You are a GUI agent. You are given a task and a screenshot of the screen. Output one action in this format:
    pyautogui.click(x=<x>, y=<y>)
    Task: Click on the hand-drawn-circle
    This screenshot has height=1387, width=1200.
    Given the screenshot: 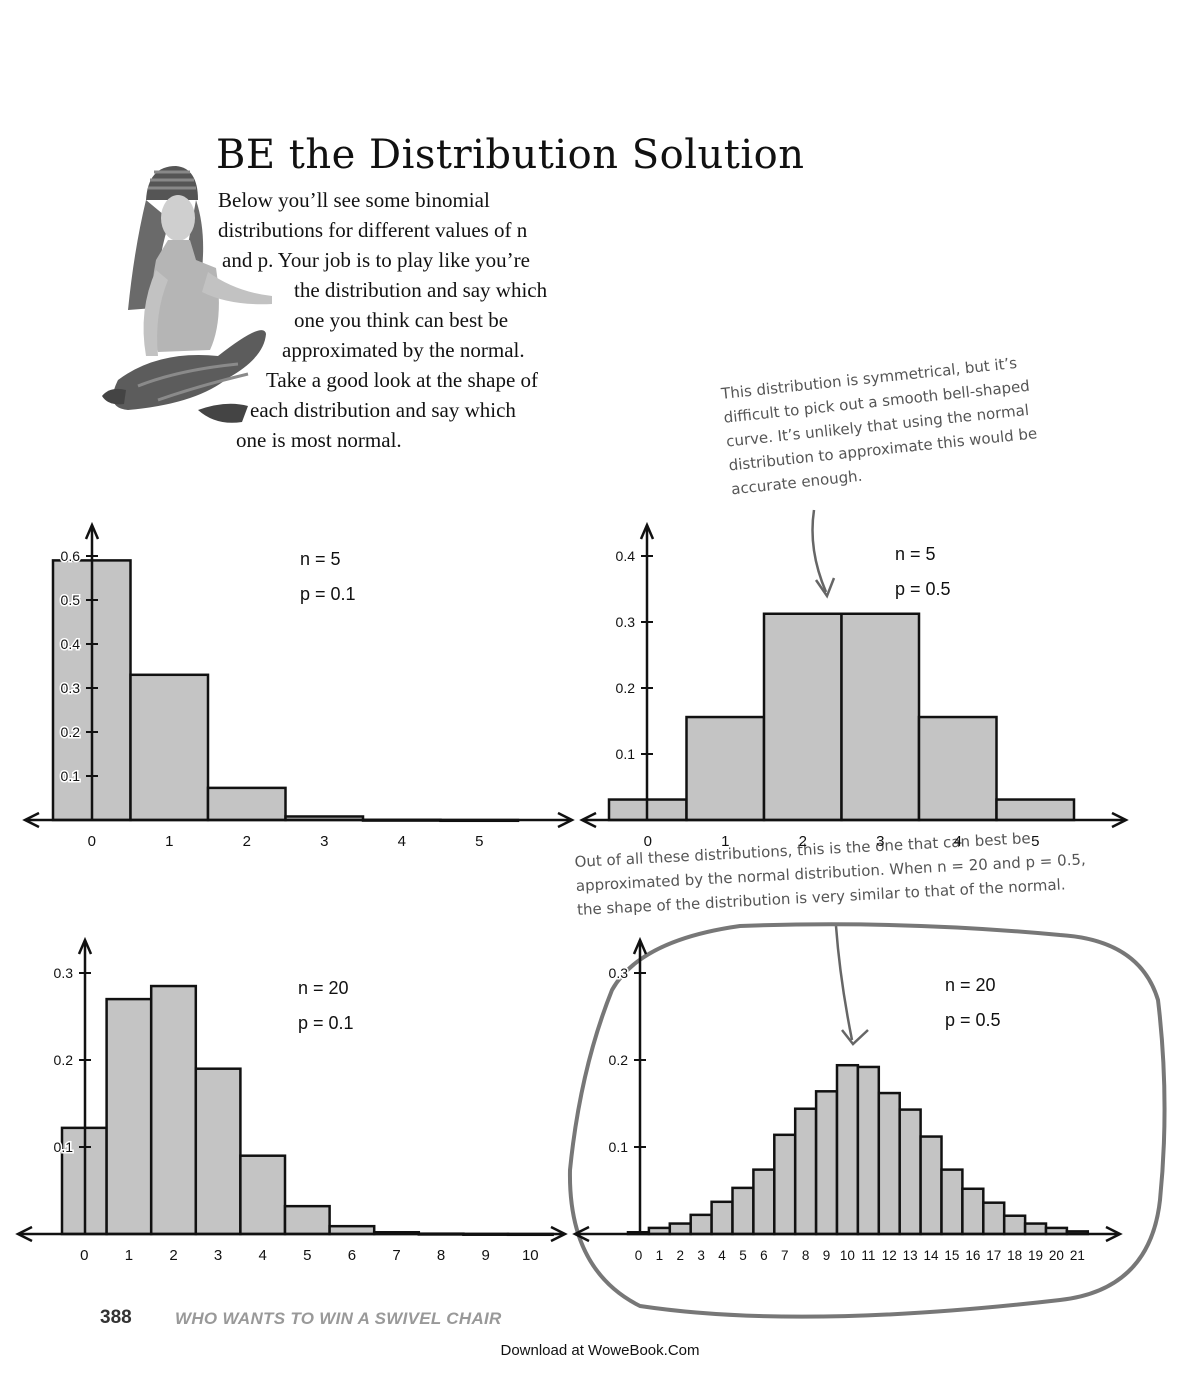 What is the action you would take?
    pyautogui.click(x=867, y=1120)
    